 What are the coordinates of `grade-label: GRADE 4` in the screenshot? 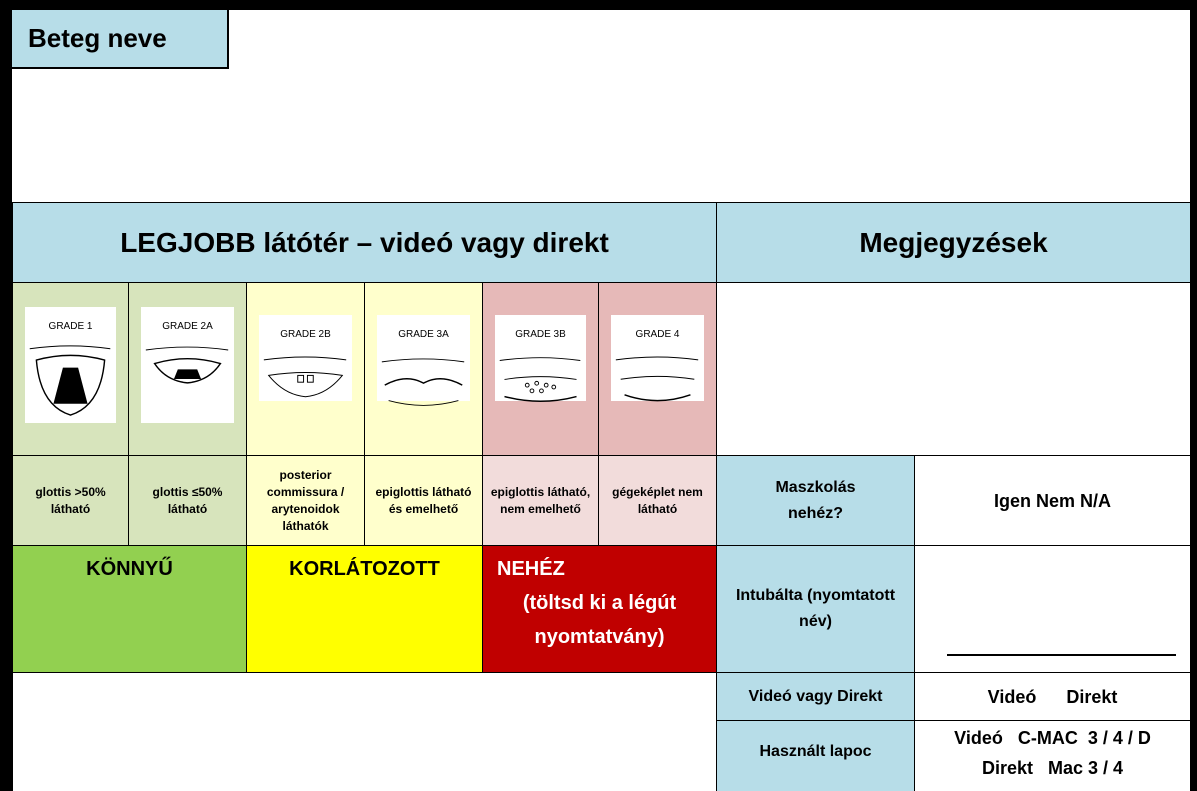 It's located at (657, 334).